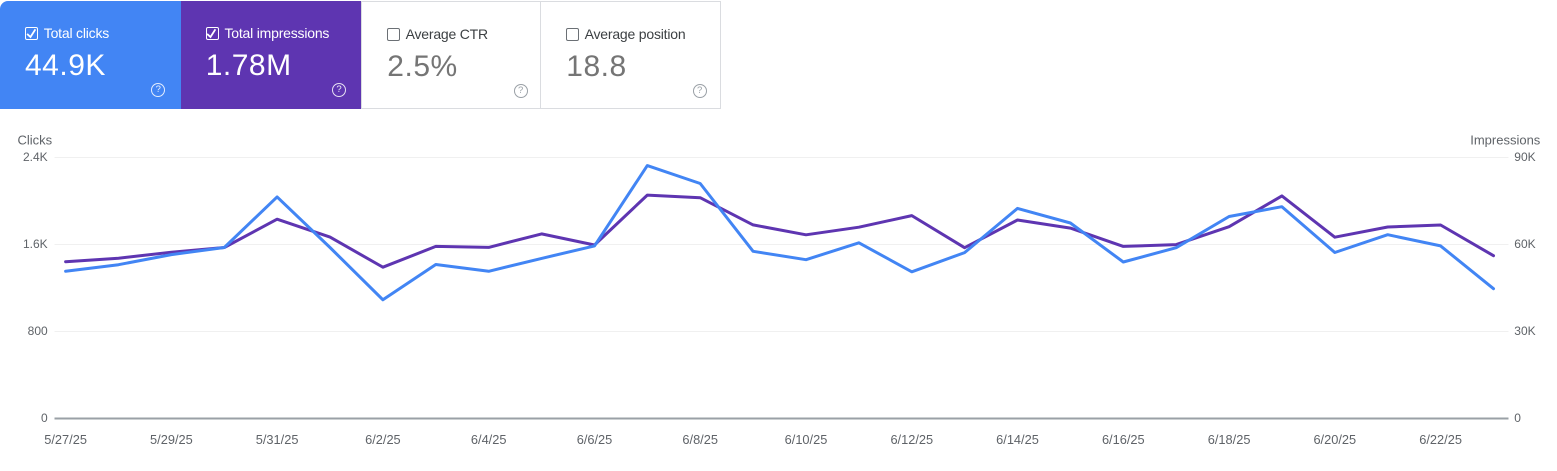 This screenshot has height=471, width=1557. I want to click on svg-text: 30K, so click(1524, 331).